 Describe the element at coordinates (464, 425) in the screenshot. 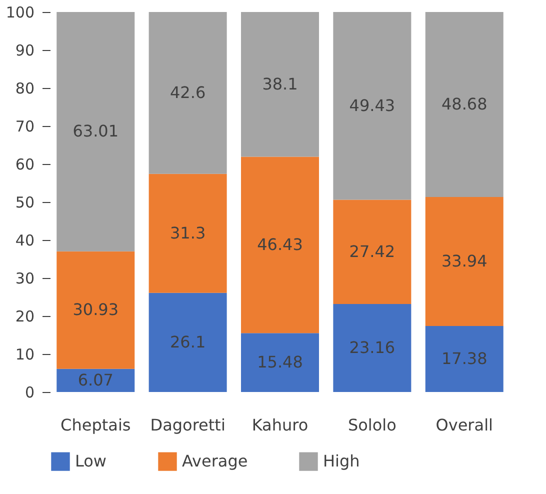

I see `x-tick-label: Overall` at that location.